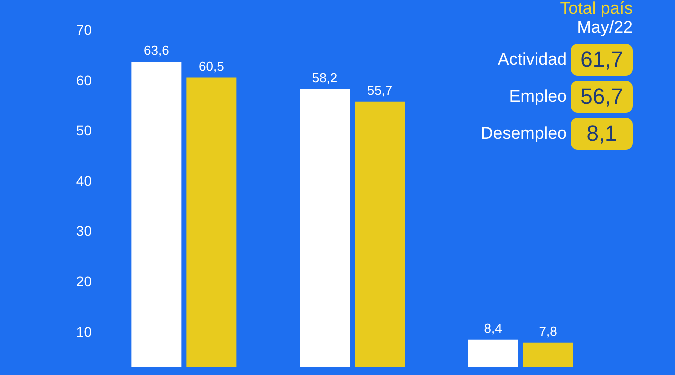  What do you see at coordinates (493, 328) in the screenshot?
I see `data-label: 8,4` at bounding box center [493, 328].